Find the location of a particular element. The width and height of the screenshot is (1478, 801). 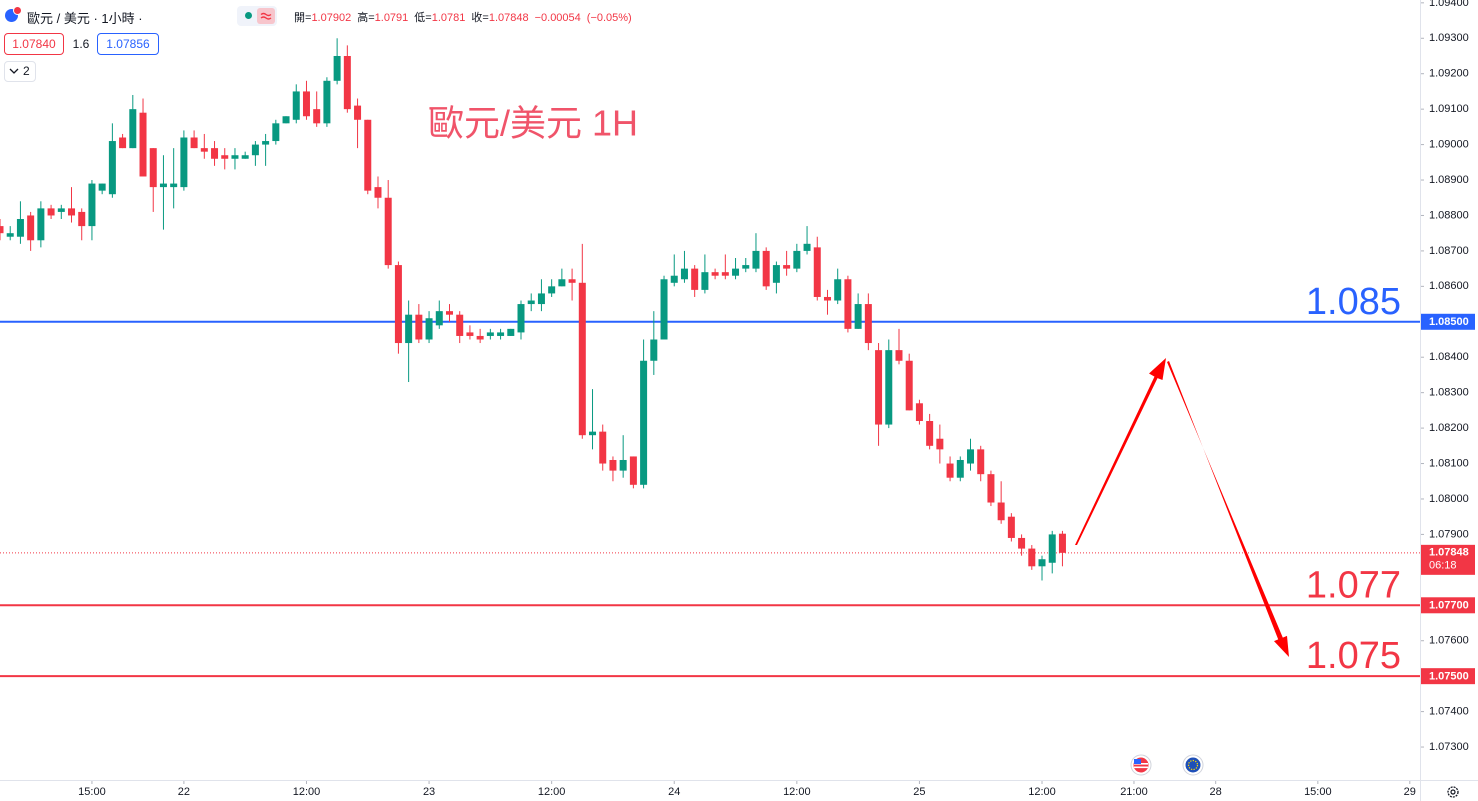

ohlc-value: 1.07848 is located at coordinates (508, 18).